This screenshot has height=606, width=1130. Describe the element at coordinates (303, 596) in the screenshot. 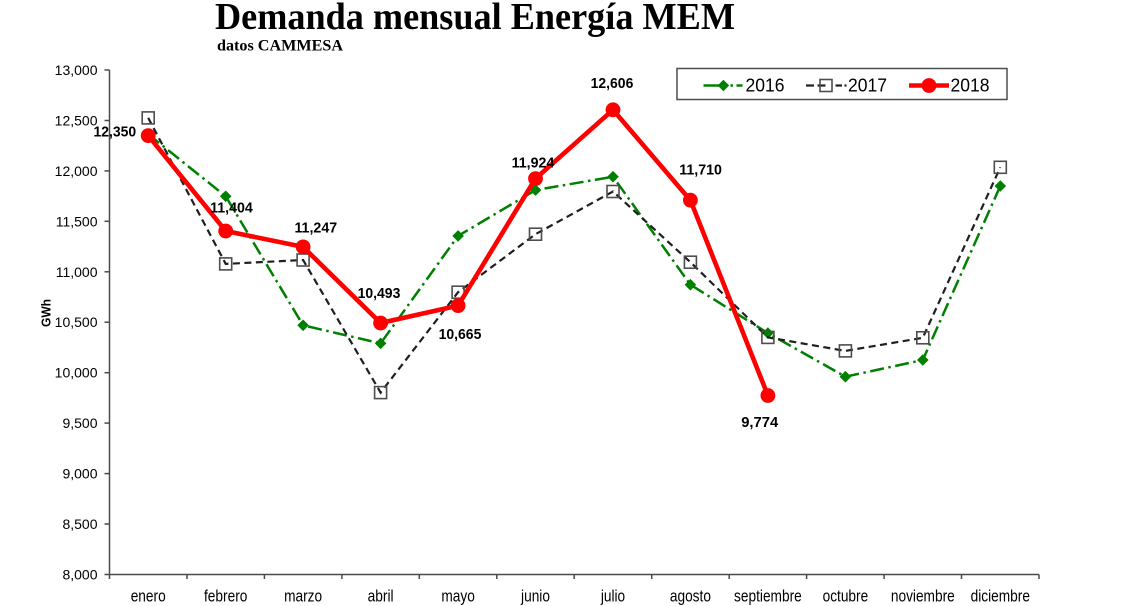

I see `svg-text: marzo` at that location.